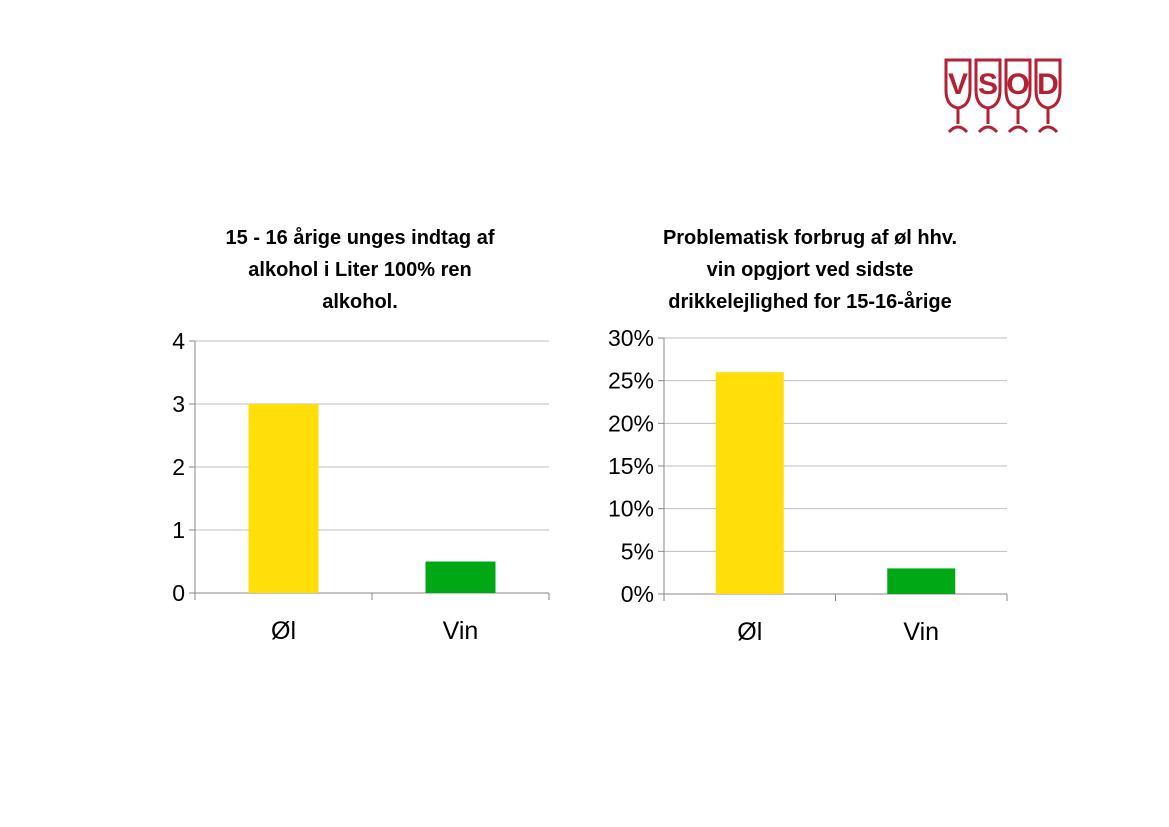  What do you see at coordinates (178, 530) in the screenshot?
I see `y-tick-label: 1` at bounding box center [178, 530].